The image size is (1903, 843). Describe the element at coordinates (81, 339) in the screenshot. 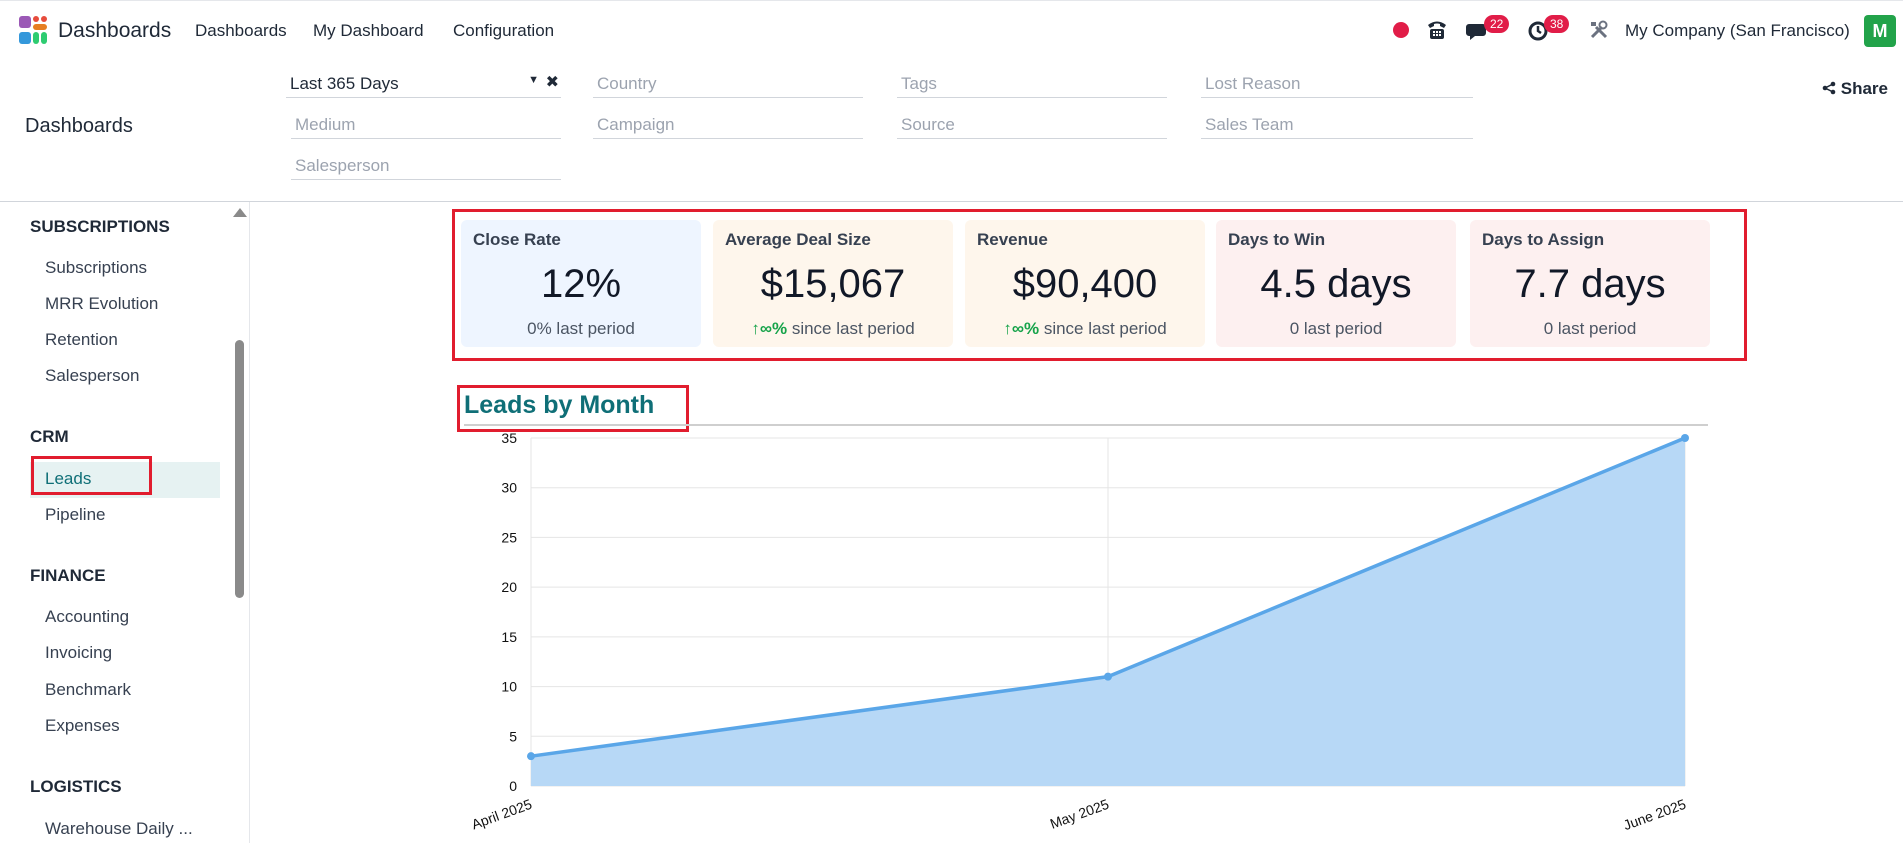

I see `sidebar-item-retention: Retention` at that location.